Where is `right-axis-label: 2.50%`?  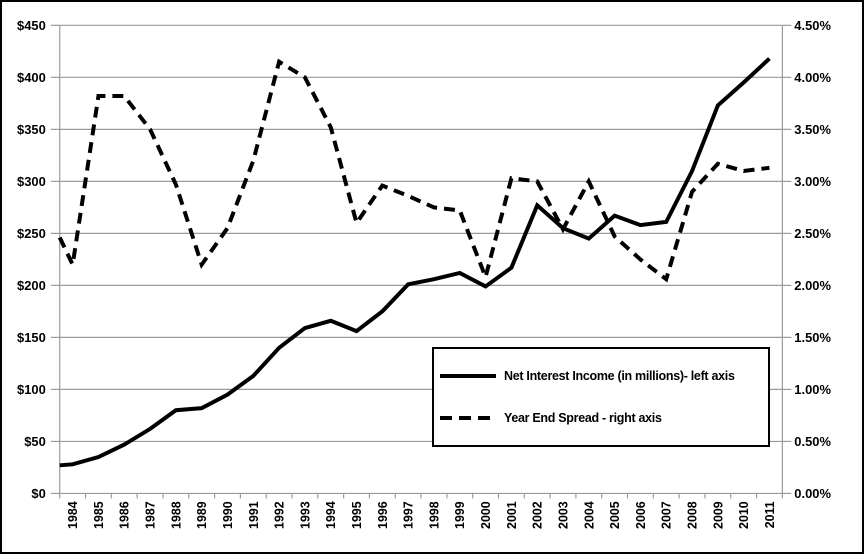
right-axis-label: 2.50% is located at coordinates (812, 233).